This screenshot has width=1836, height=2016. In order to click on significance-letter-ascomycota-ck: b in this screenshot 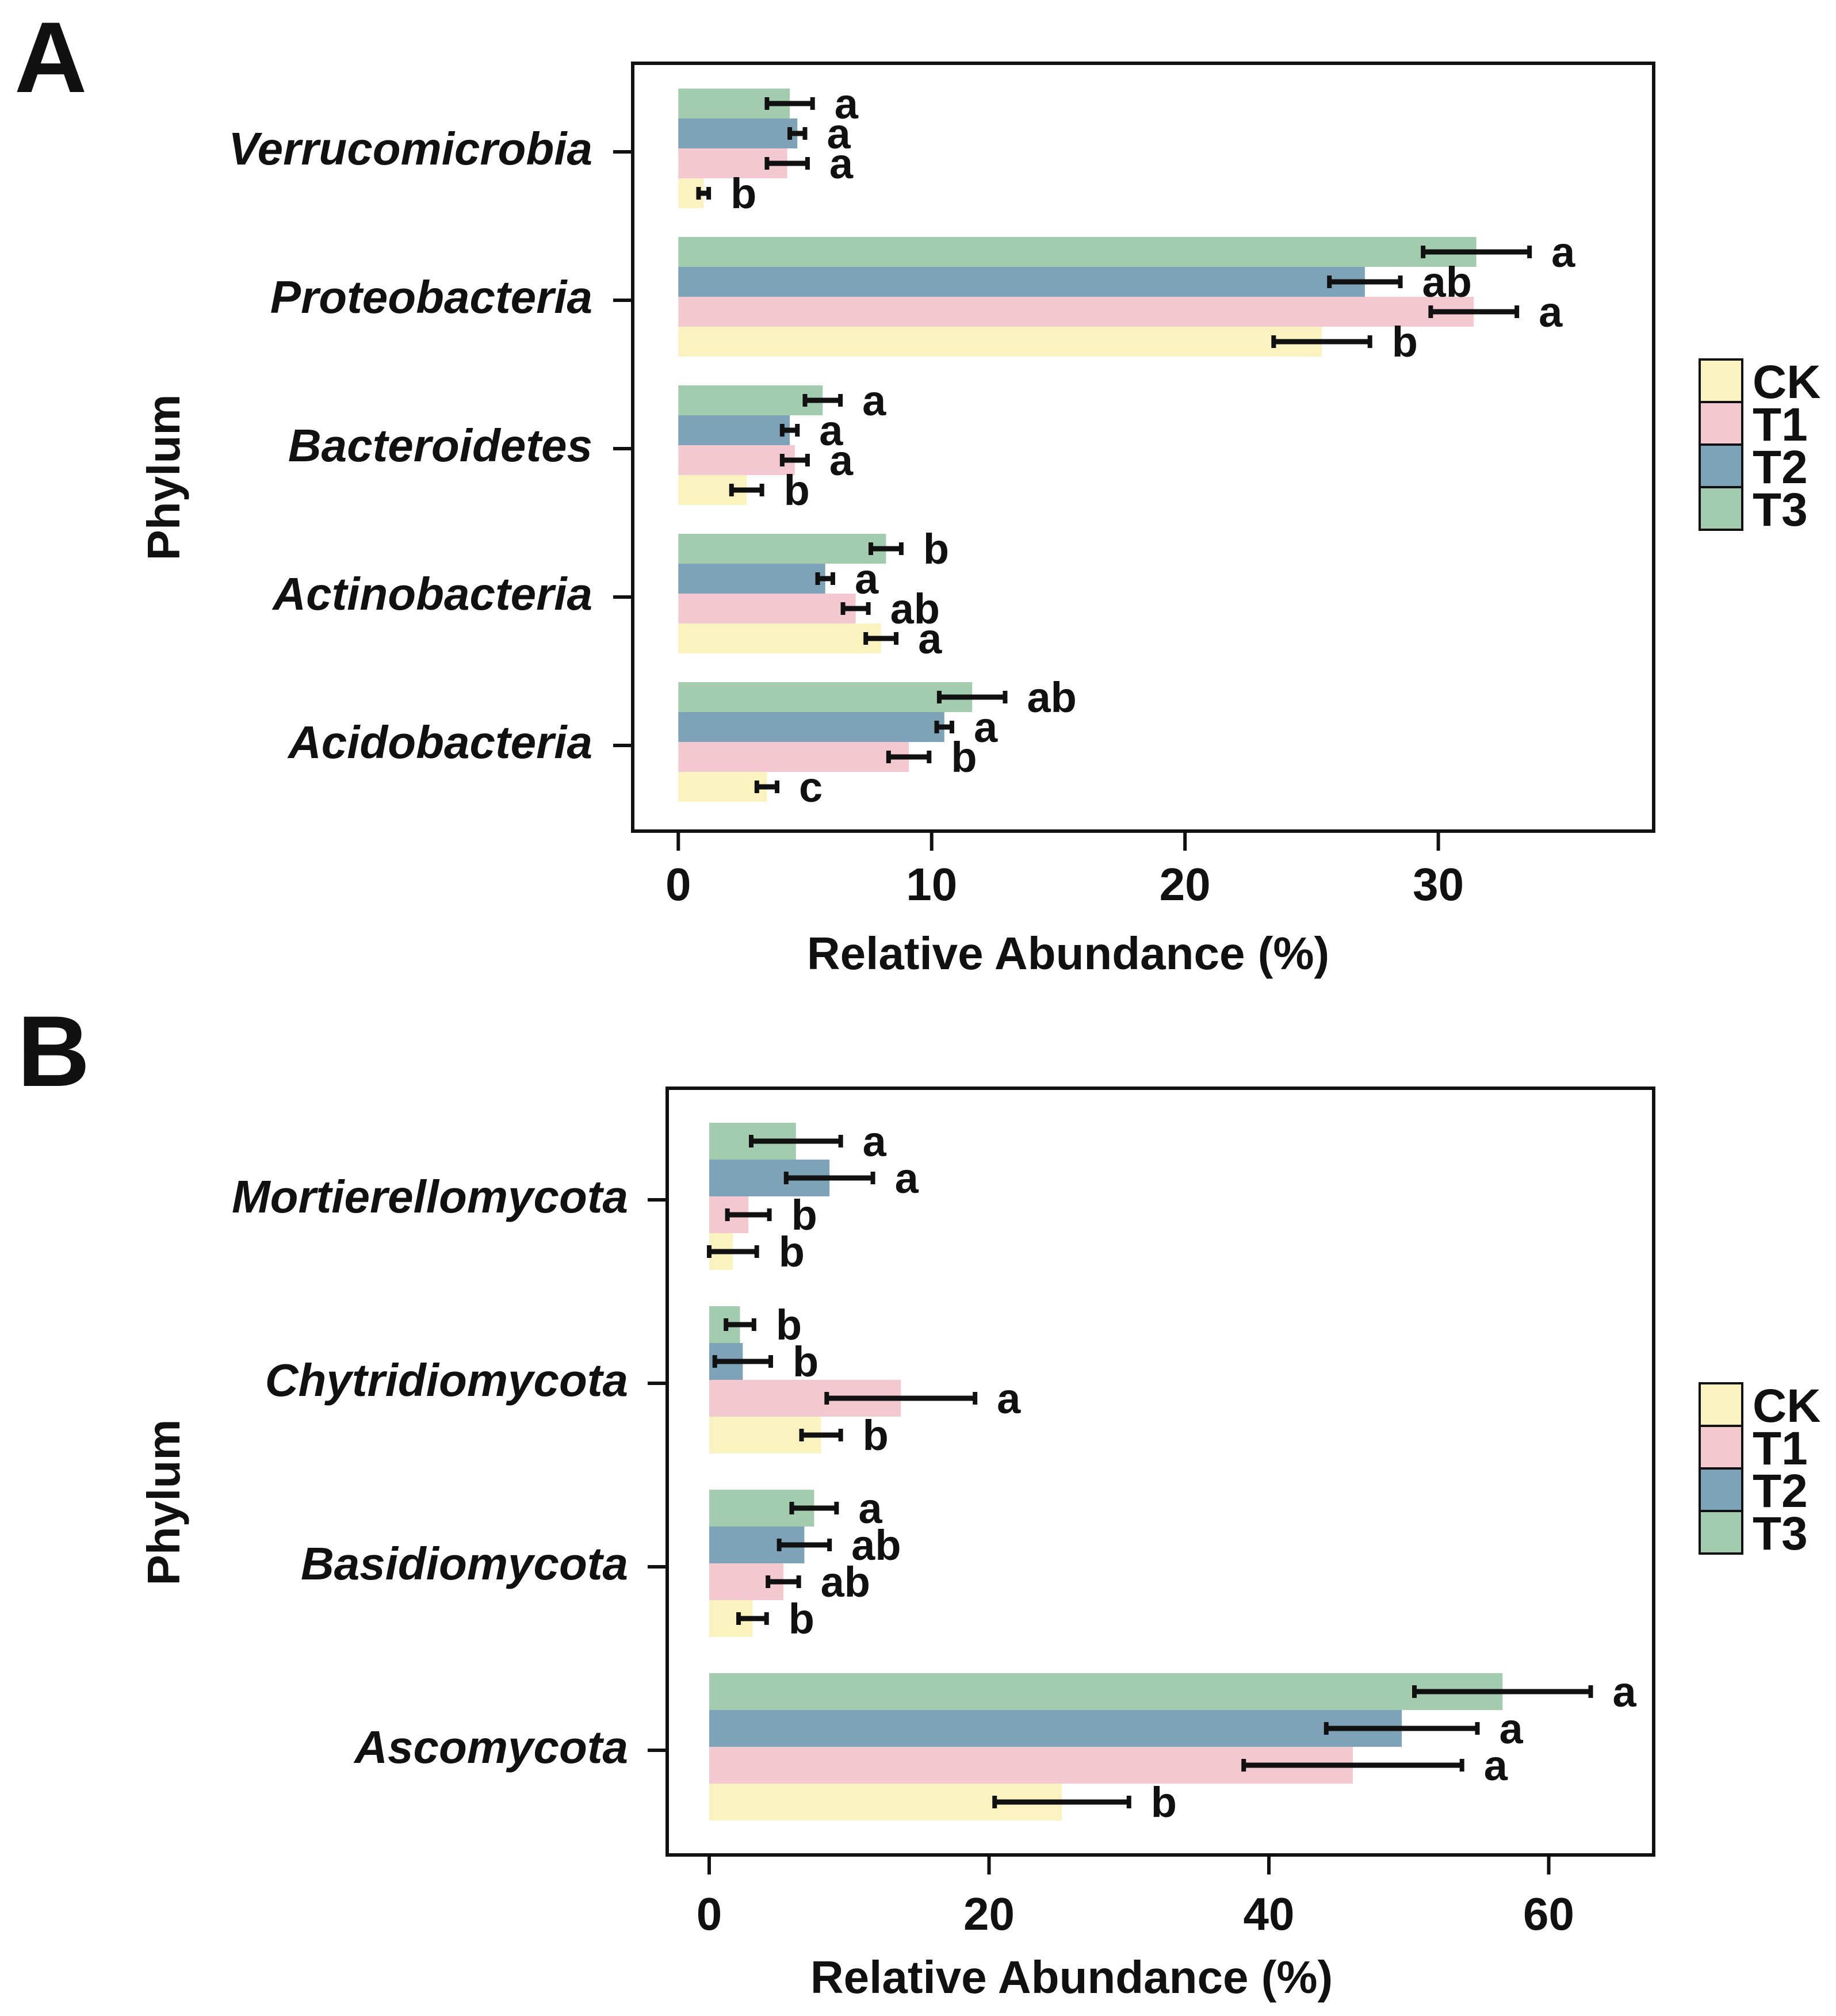, I will do `click(1164, 1802)`.